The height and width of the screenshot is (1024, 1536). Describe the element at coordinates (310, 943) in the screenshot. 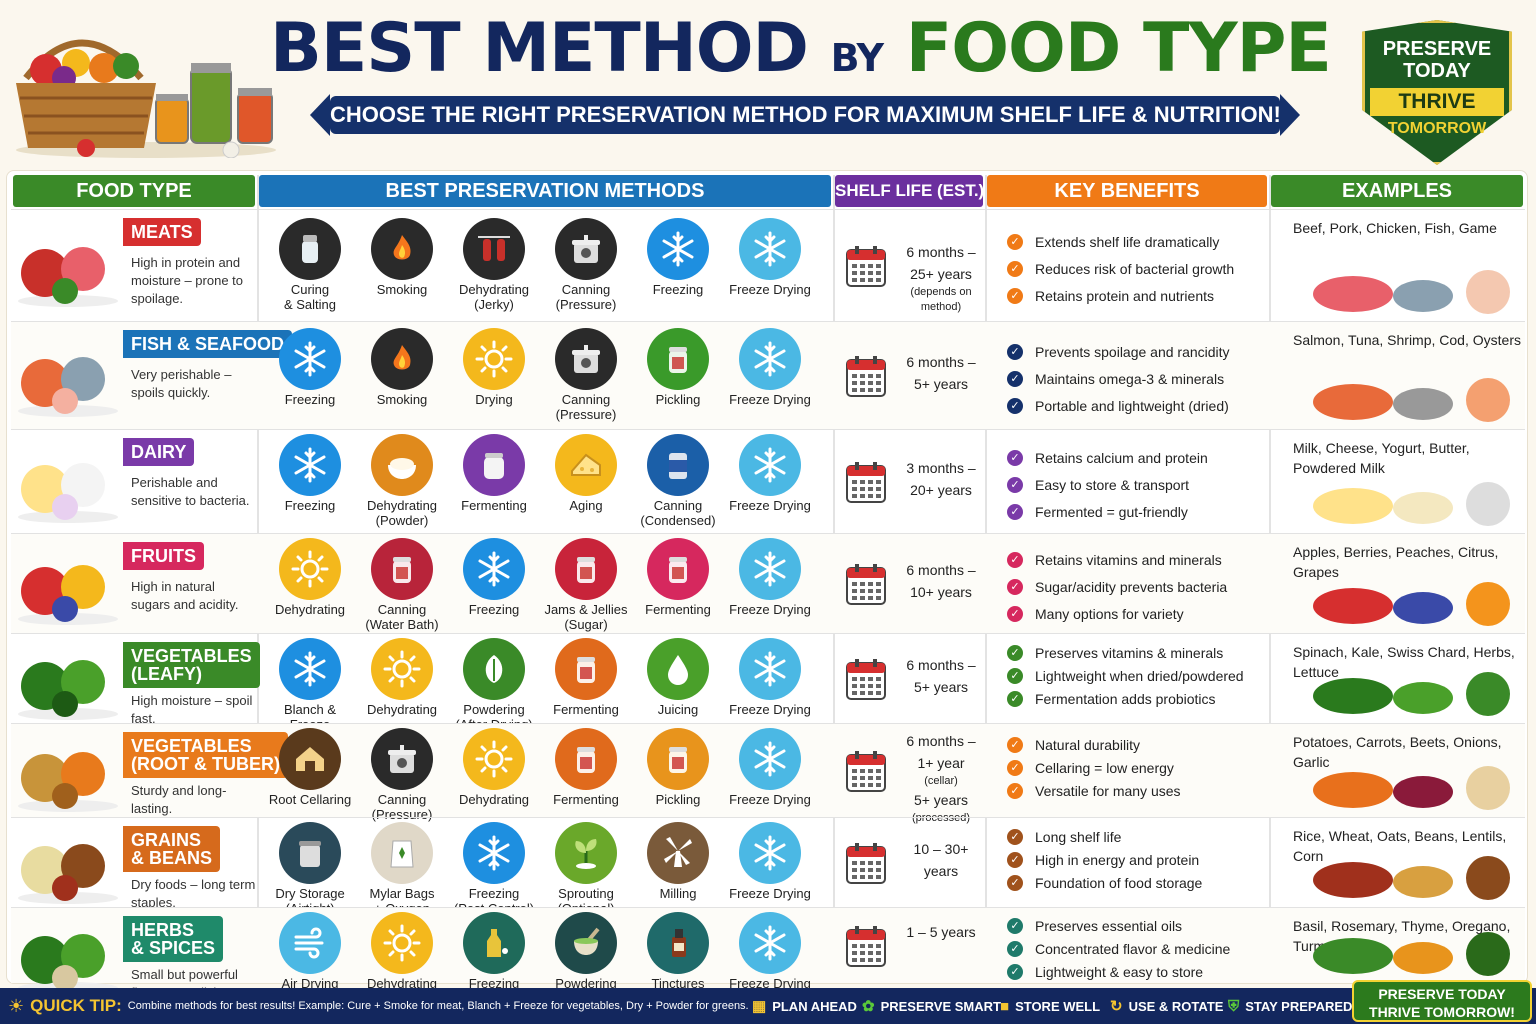

I see `wind-icon` at that location.